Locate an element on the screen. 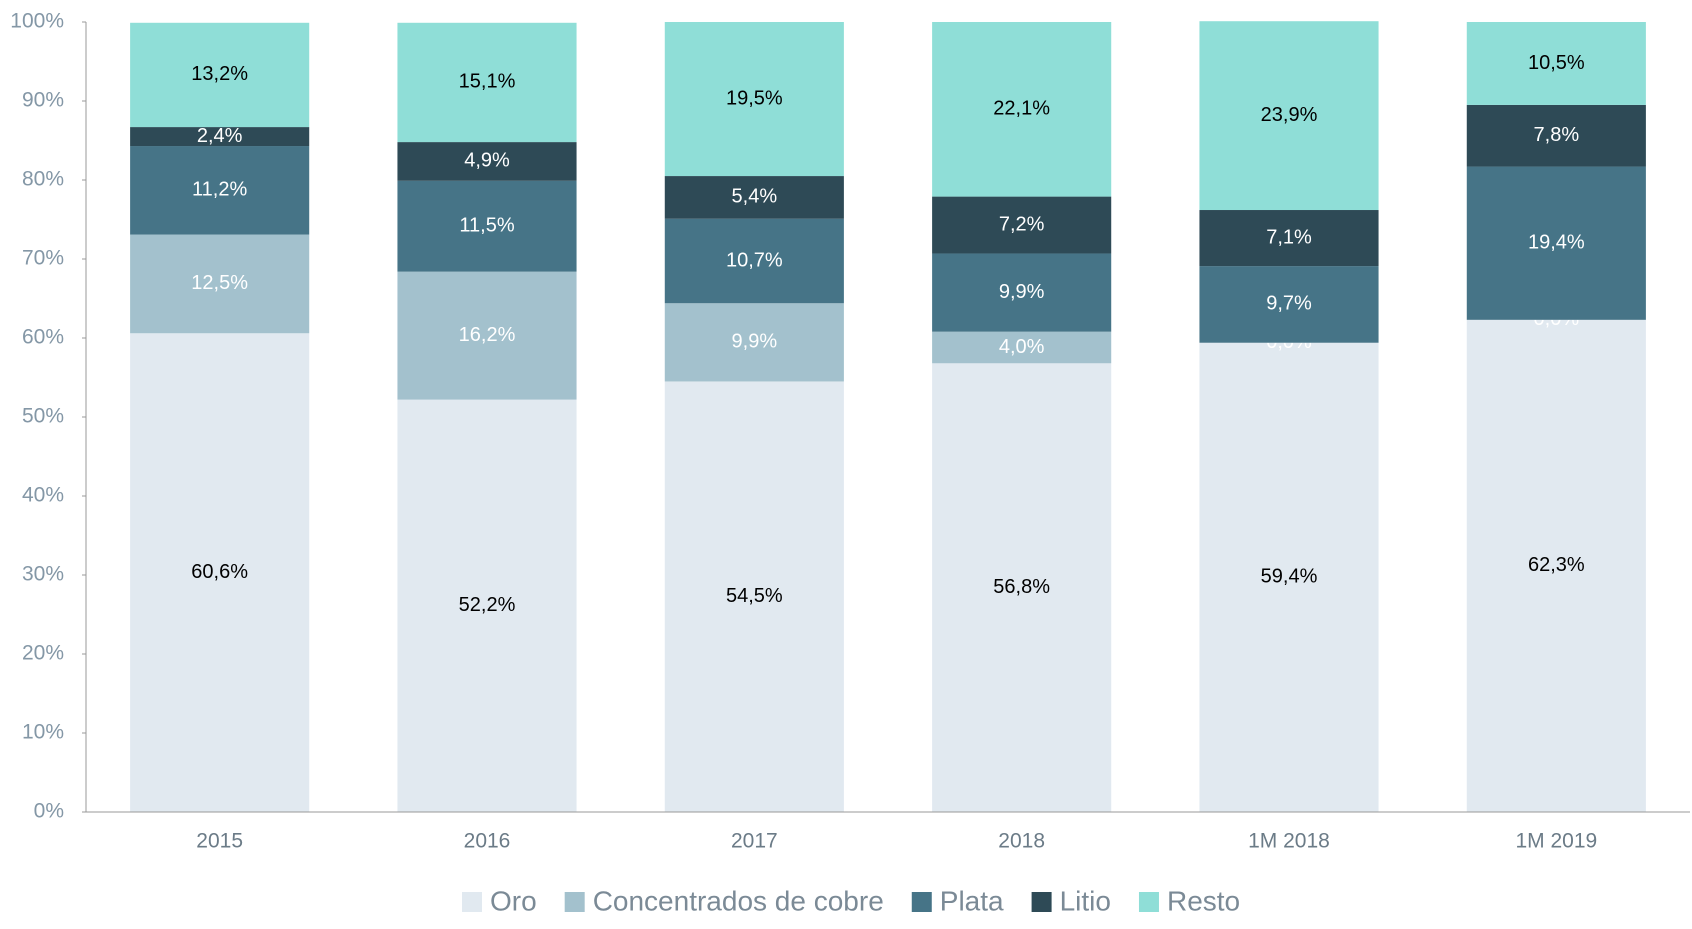 This screenshot has height=929, width=1692. value-label: 4,0% is located at coordinates (1022, 347).